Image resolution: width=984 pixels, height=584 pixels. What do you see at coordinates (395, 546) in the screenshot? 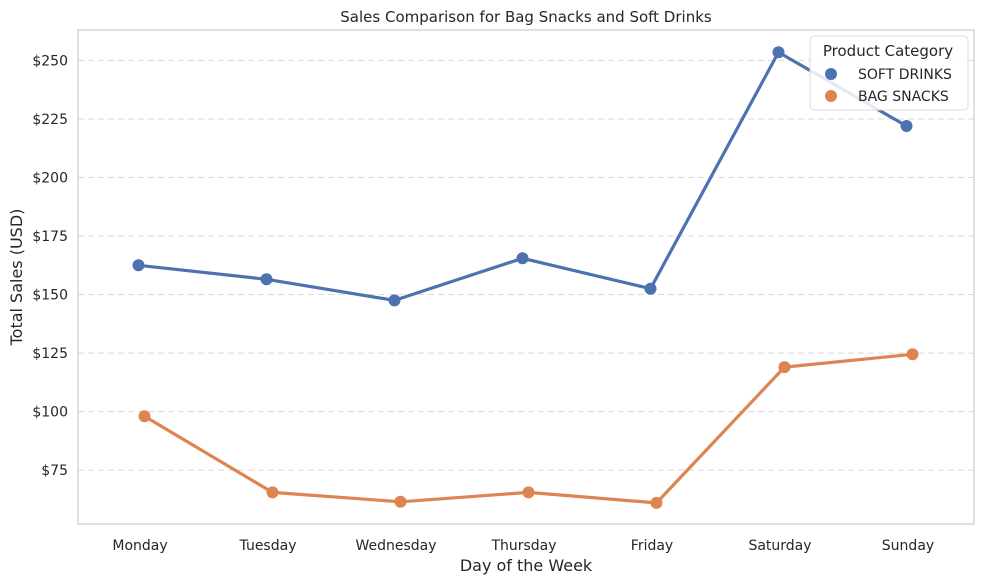
I see `x-tick-label: Wednesday` at bounding box center [395, 546].